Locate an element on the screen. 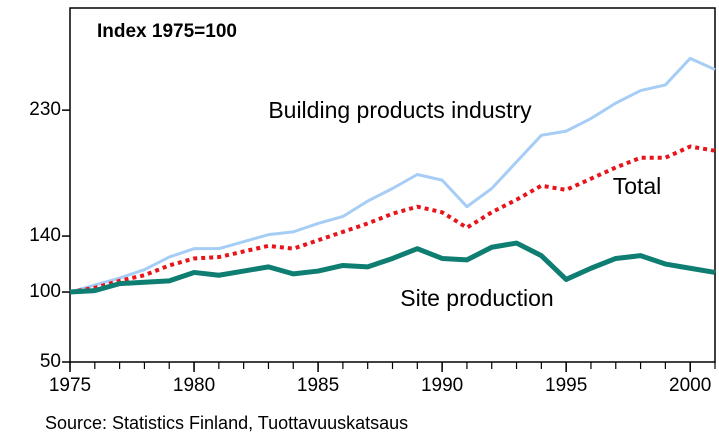 The width and height of the screenshot is (719, 437). x-tick-label: 1985 is located at coordinates (318, 385).